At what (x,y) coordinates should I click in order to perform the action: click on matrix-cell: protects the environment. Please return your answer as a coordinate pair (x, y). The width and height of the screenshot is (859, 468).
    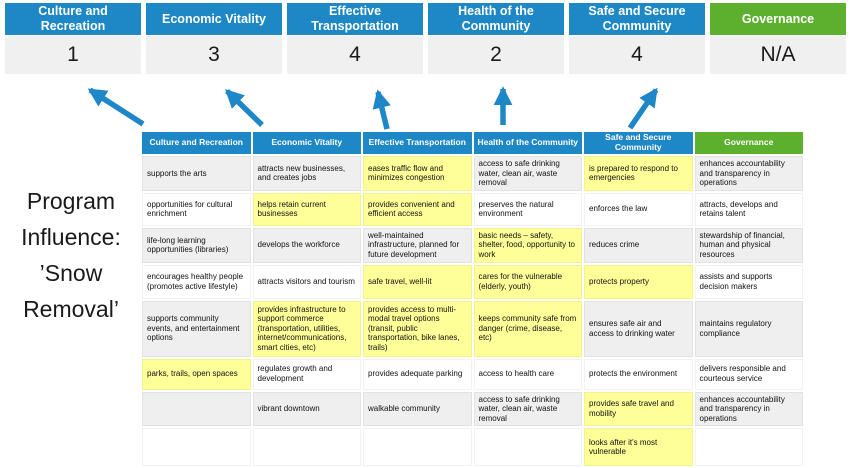
    Looking at the image, I should click on (638, 374).